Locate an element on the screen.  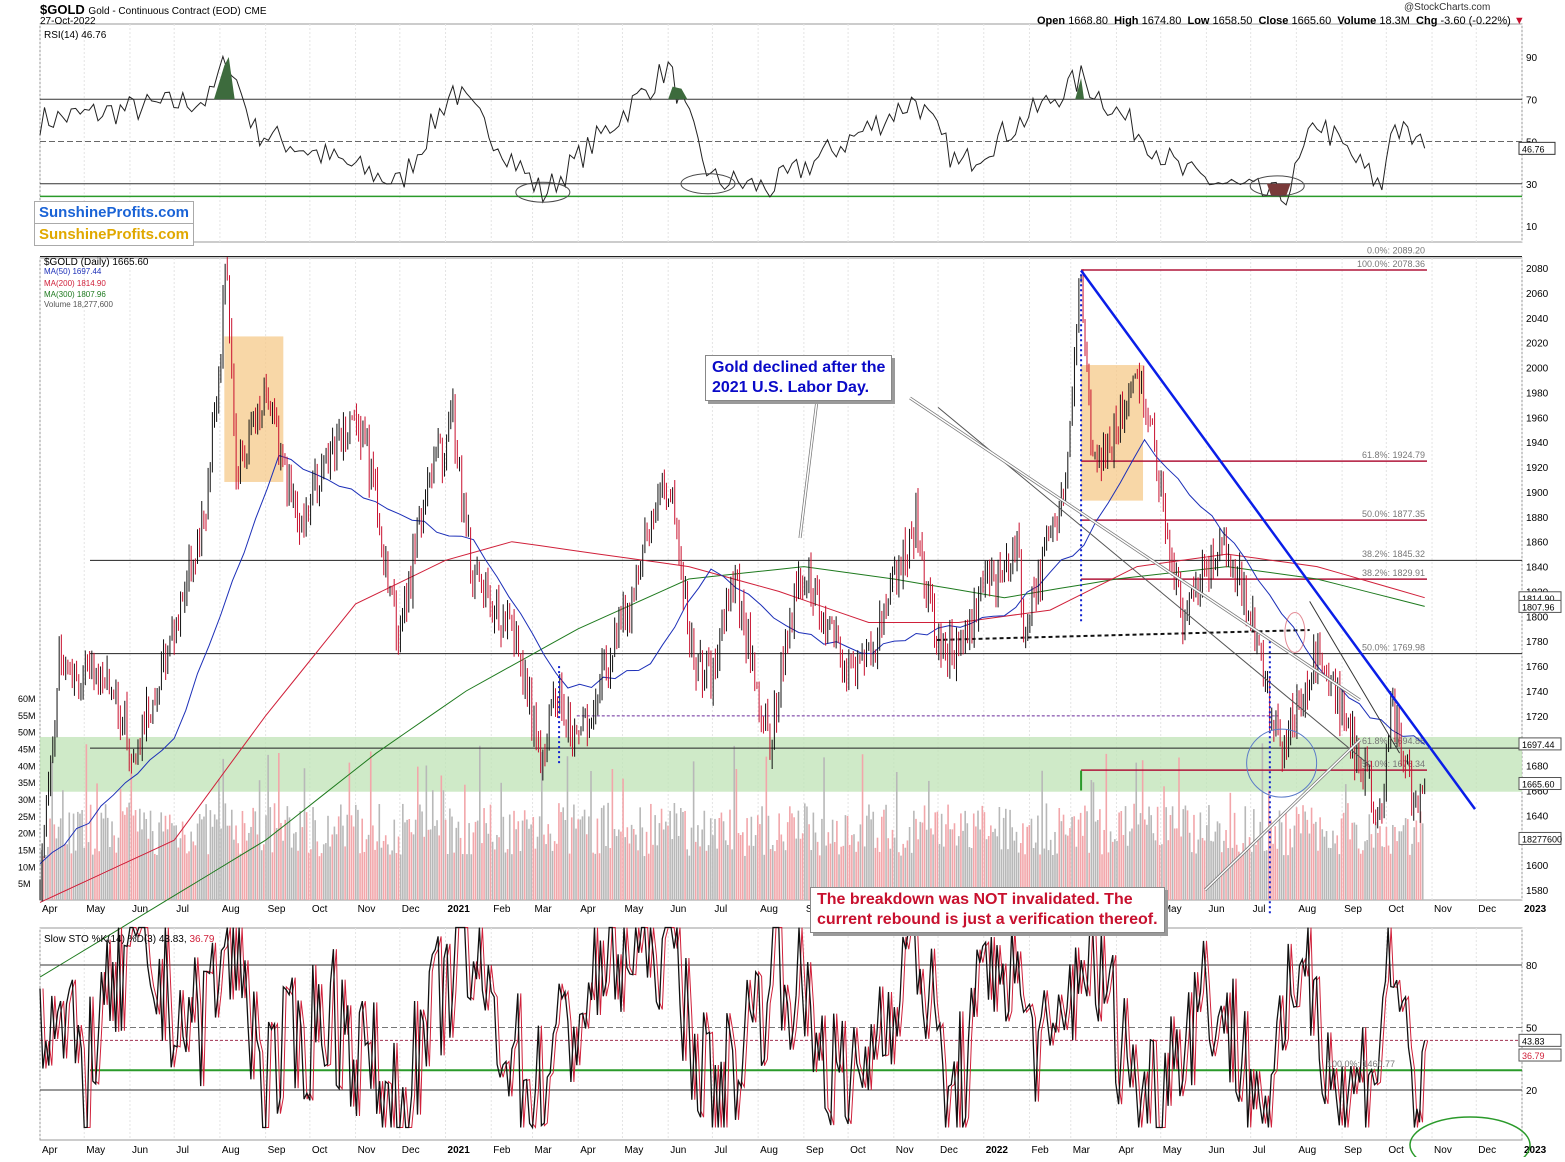
price-axis-label: 2020 is located at coordinates (1537, 344).